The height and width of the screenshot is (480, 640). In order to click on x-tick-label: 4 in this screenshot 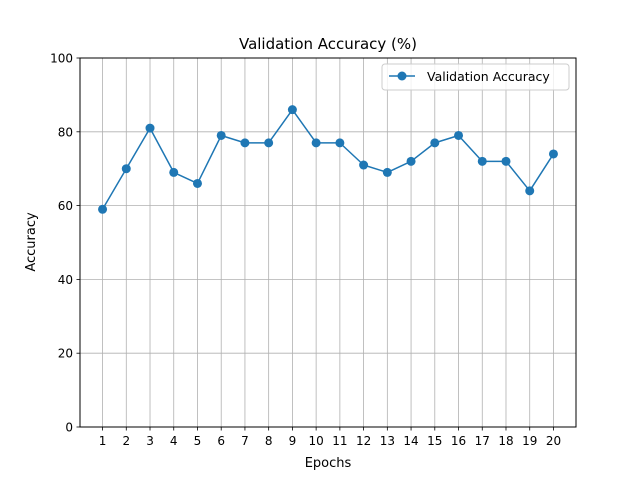, I will do `click(174, 441)`.